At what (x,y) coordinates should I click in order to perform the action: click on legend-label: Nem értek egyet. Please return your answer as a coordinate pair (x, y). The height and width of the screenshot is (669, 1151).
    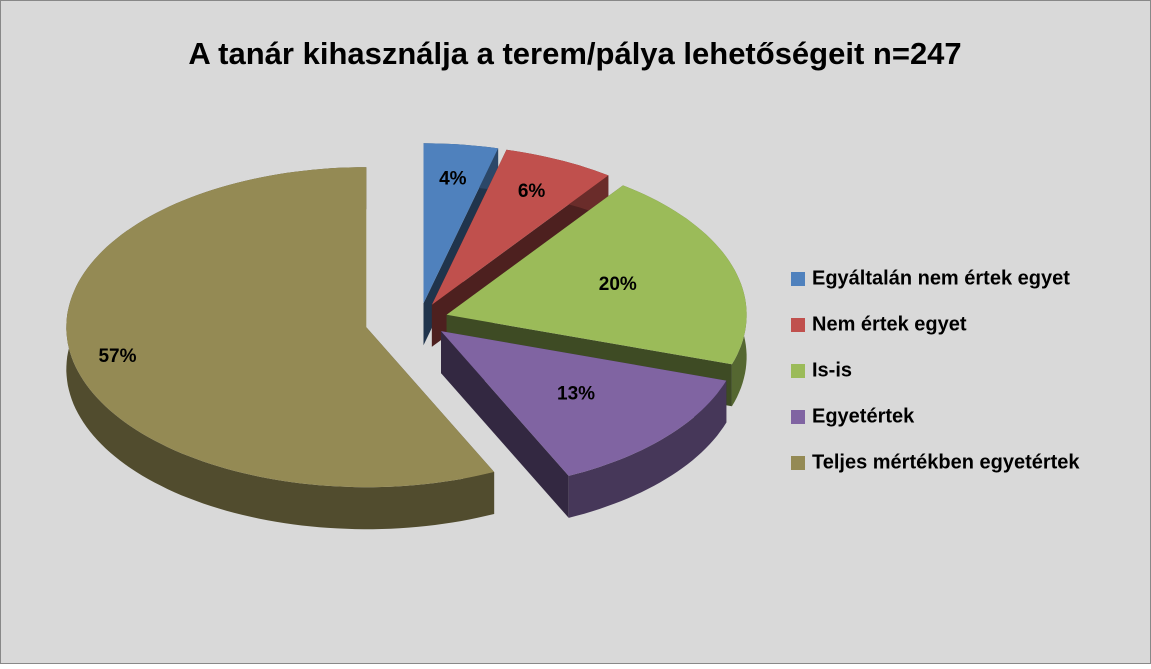
    Looking at the image, I should click on (889, 324).